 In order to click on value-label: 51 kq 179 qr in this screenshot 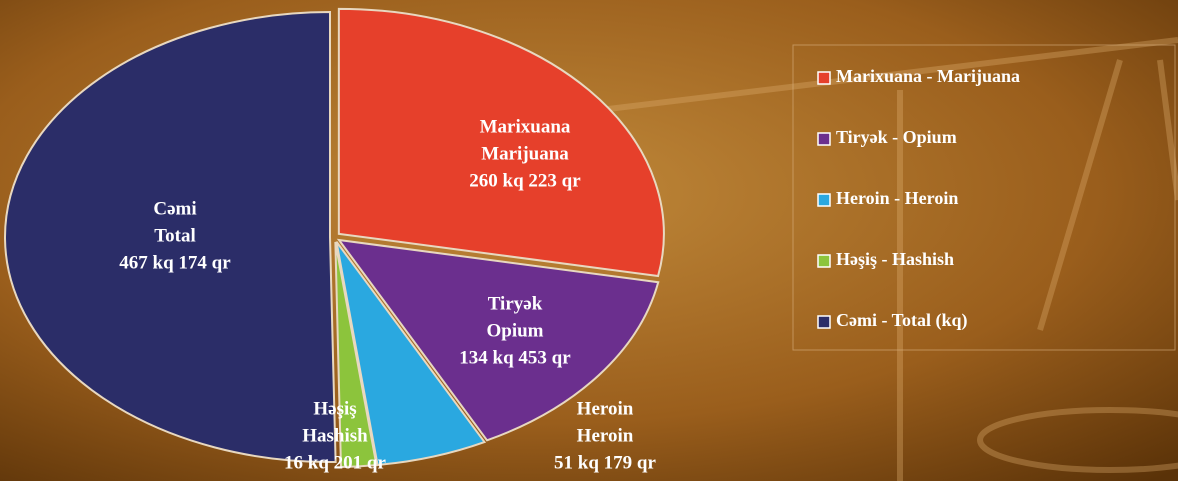, I will do `click(605, 462)`.